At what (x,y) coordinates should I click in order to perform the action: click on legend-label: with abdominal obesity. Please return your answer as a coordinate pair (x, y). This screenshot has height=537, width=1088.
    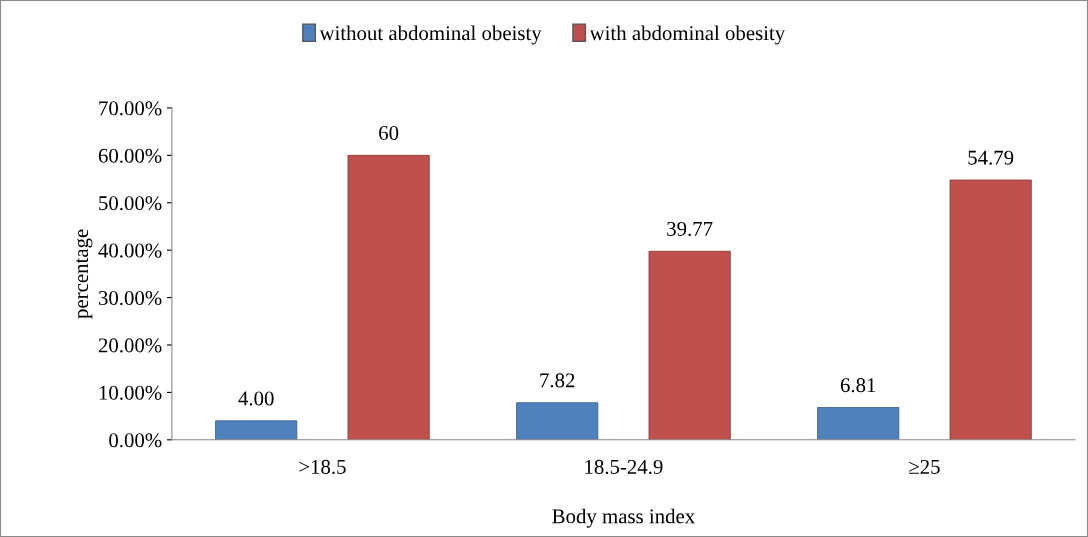
    Looking at the image, I should click on (687, 35).